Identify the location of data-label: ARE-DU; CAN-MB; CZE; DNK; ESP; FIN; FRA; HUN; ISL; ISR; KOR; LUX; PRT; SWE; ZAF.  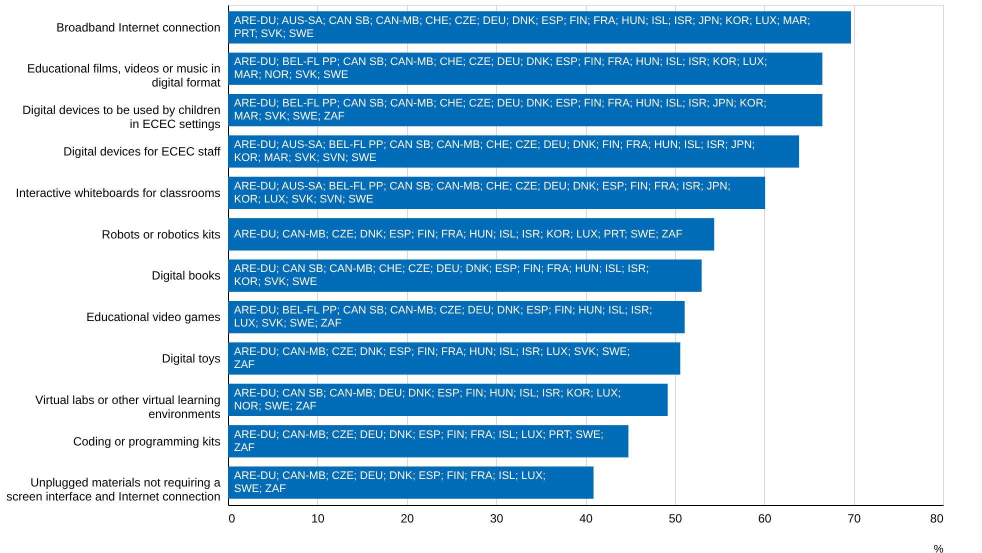
(458, 234).